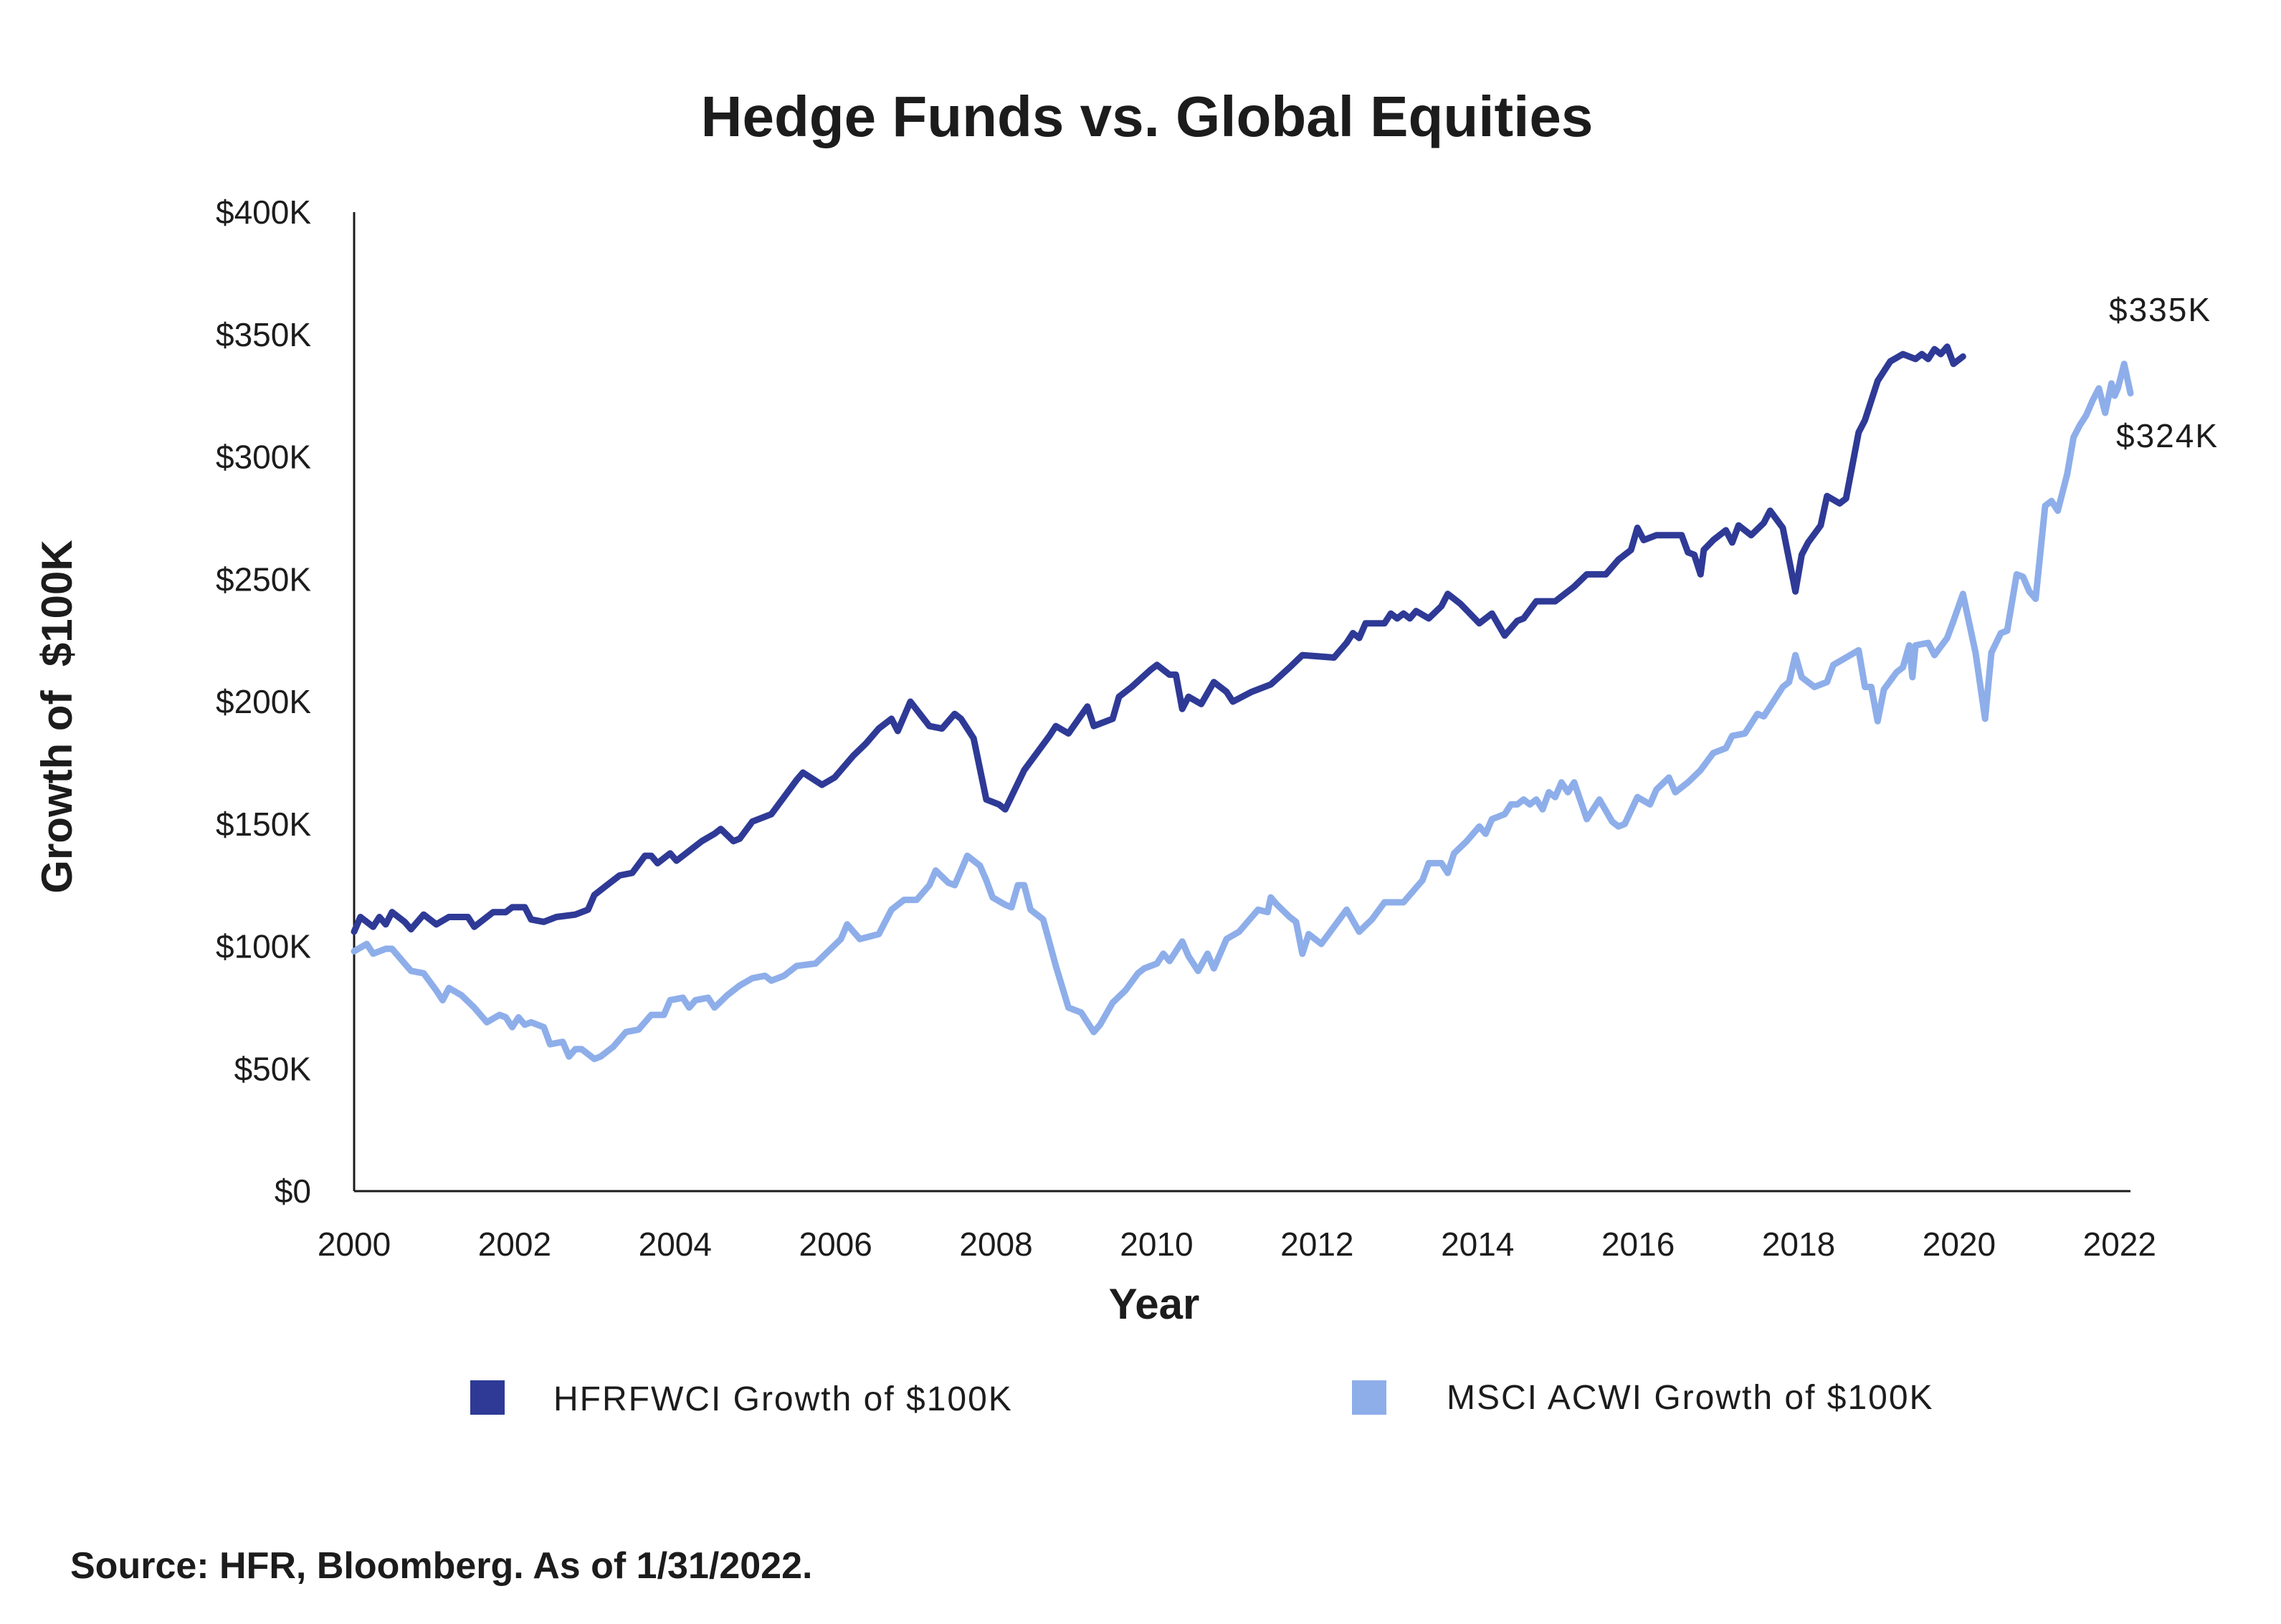  I want to click on legend-item-msci: MSCI ACWI Growth of $100K, so click(1643, 1398).